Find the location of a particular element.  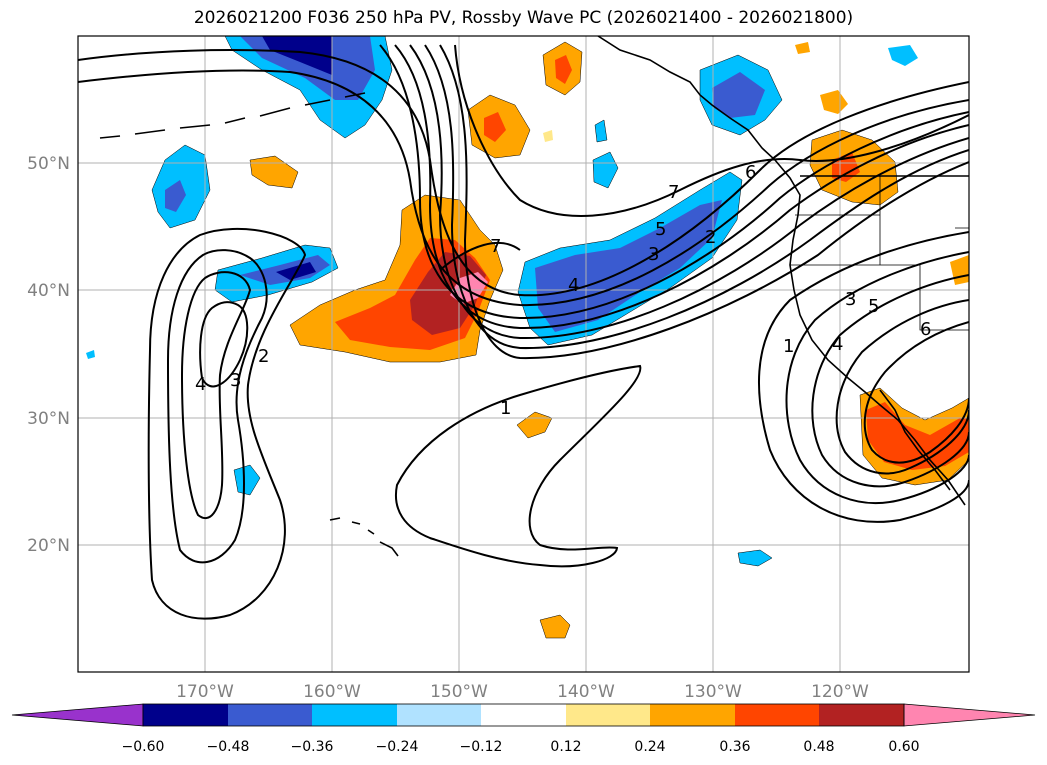

blue-anomaly-gulf-alaska-core is located at coordinates (738, 95).